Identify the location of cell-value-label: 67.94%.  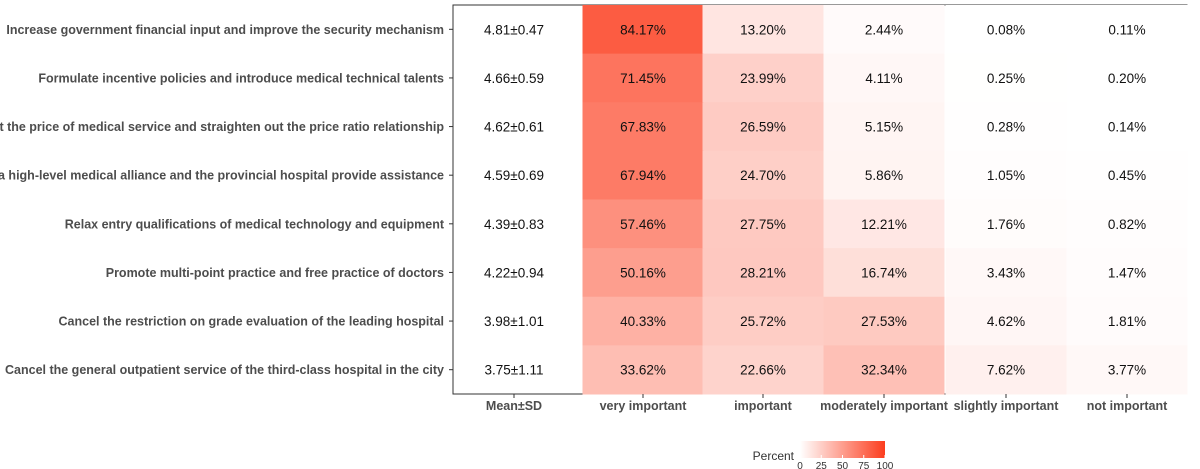
(643, 175).